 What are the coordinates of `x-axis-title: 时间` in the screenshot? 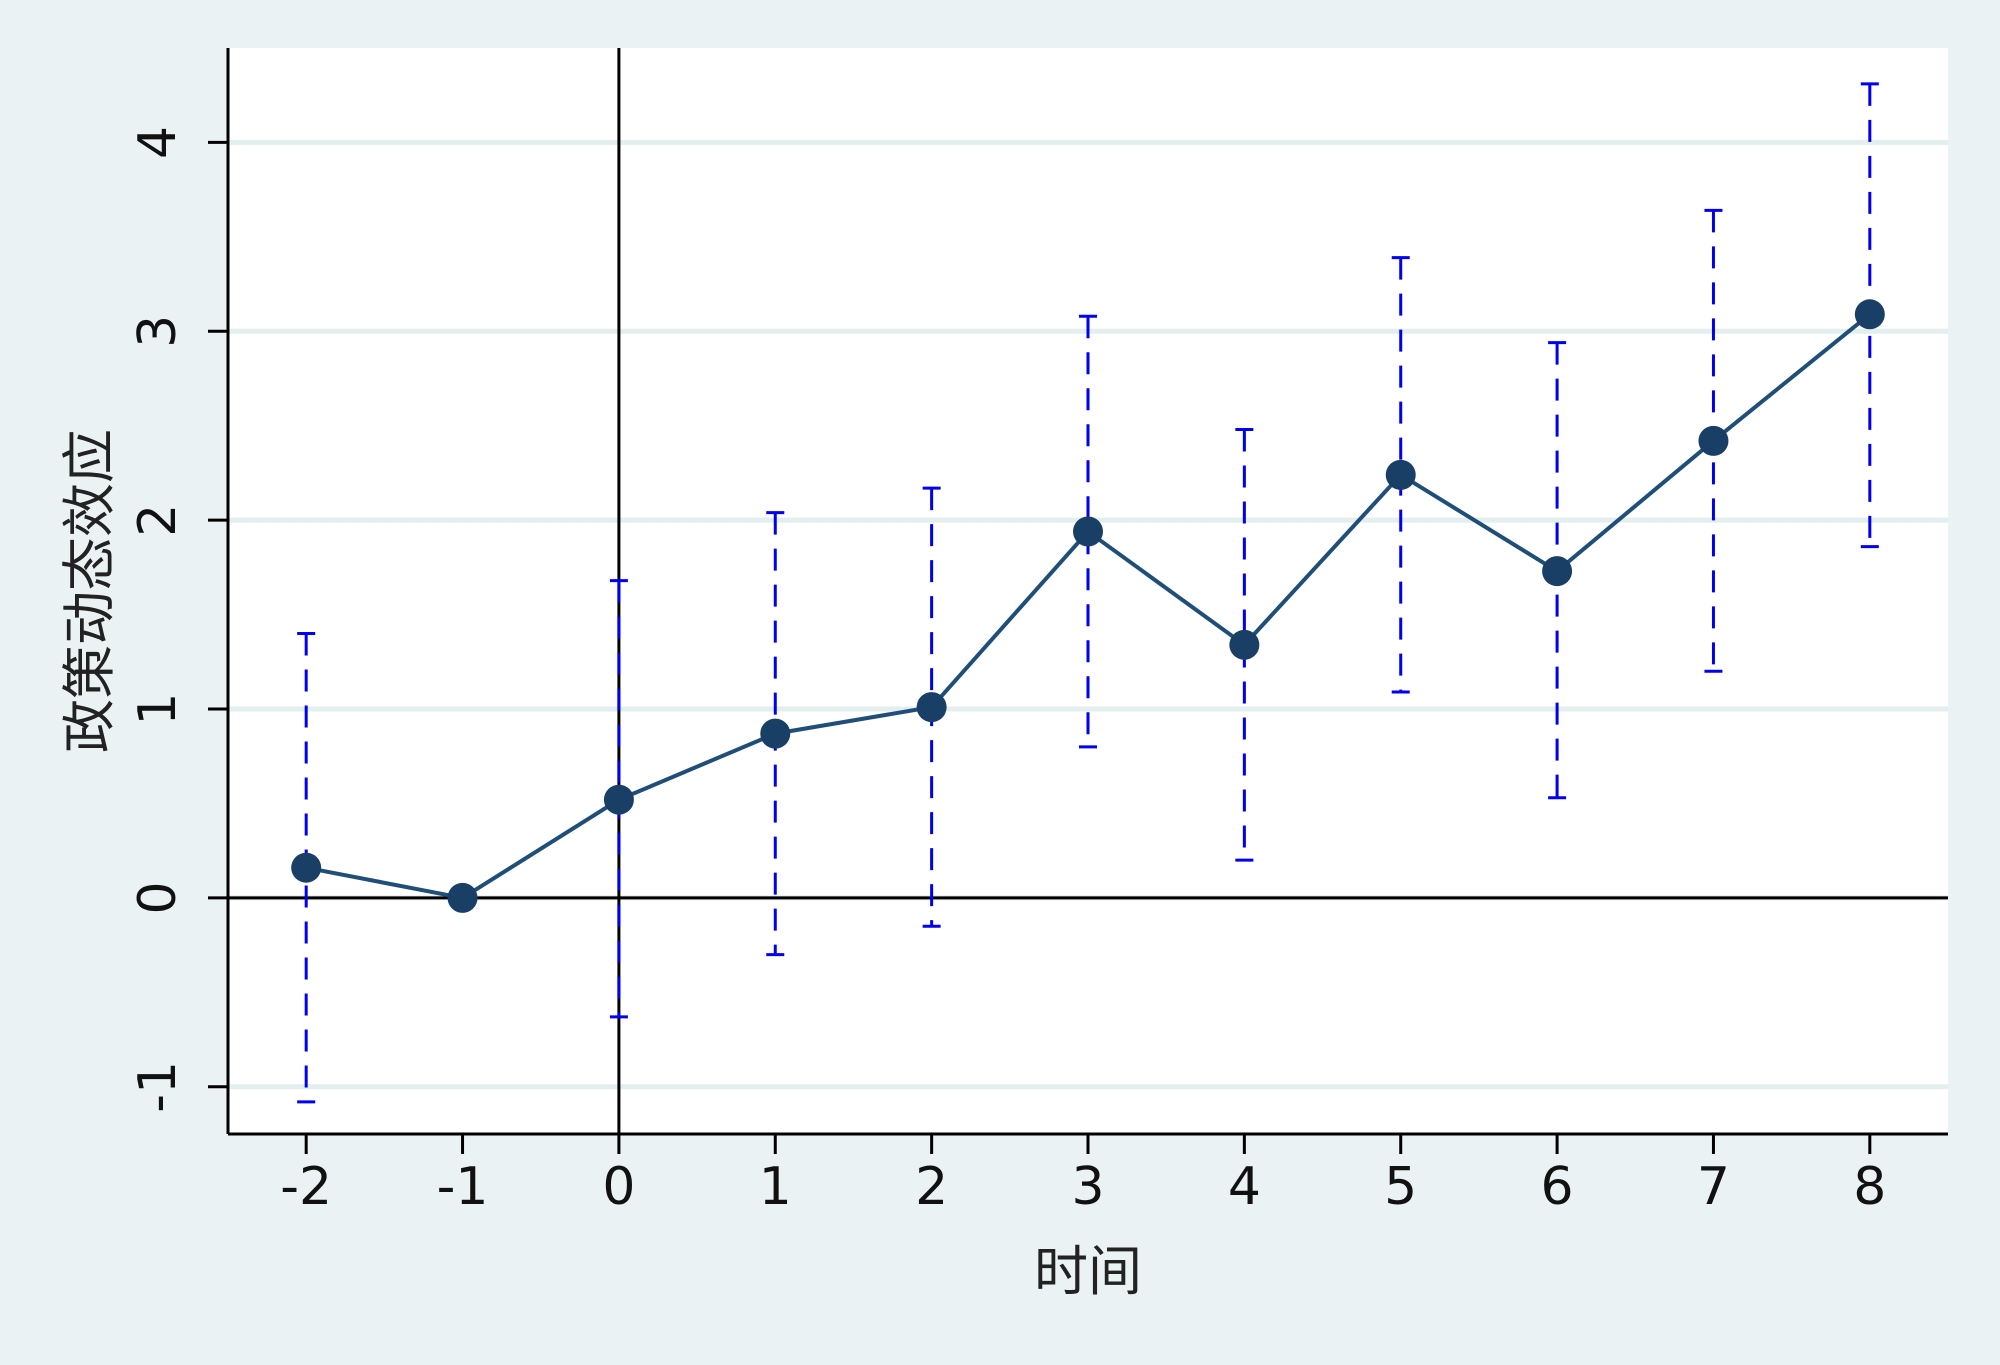 It's located at (1088, 1271).